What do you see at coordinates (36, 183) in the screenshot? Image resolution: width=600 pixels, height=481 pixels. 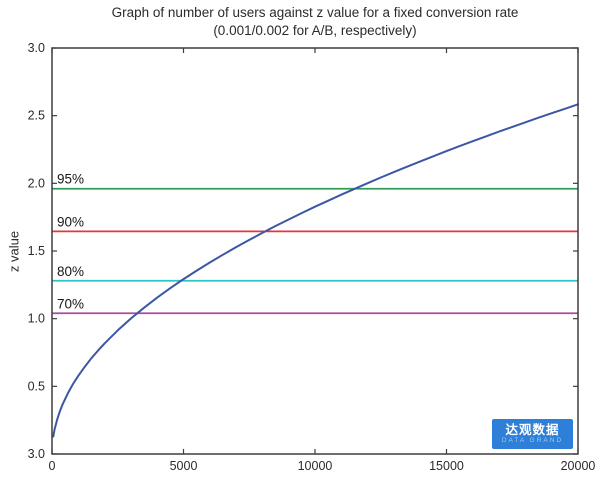 I see `y-tick-label: 2.0` at bounding box center [36, 183].